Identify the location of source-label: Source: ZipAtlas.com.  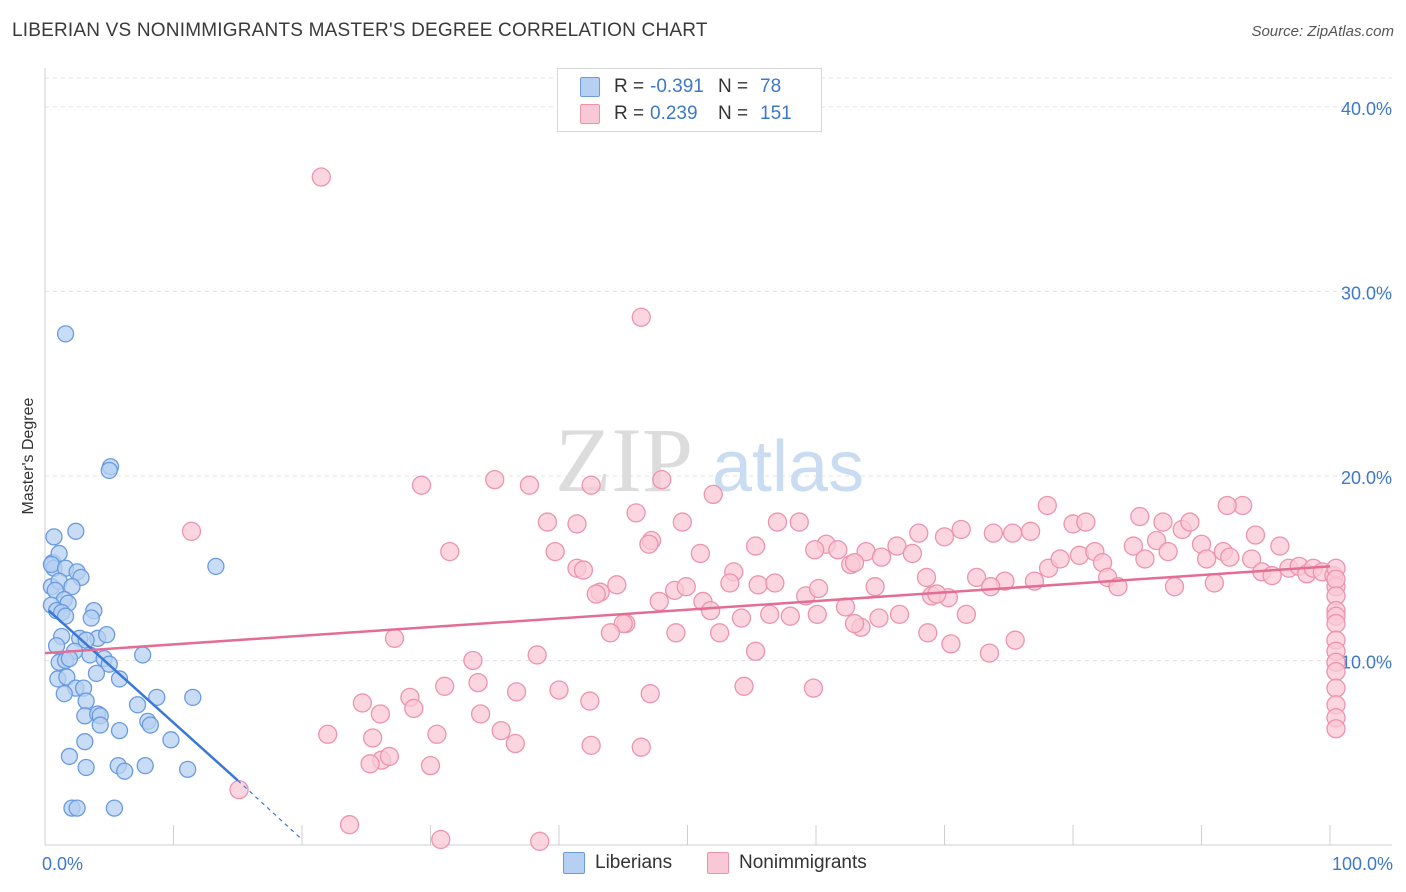
(1322, 31).